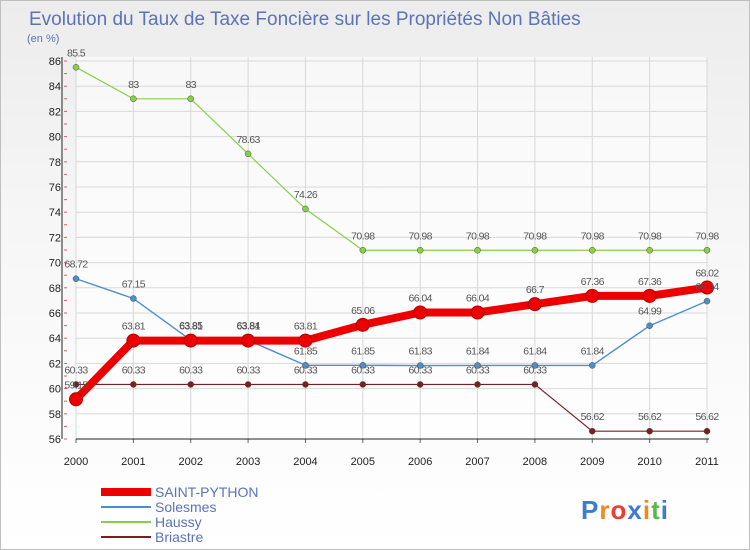 The image size is (750, 550). Describe the element at coordinates (421, 298) in the screenshot. I see `data-label: 66.04` at that location.